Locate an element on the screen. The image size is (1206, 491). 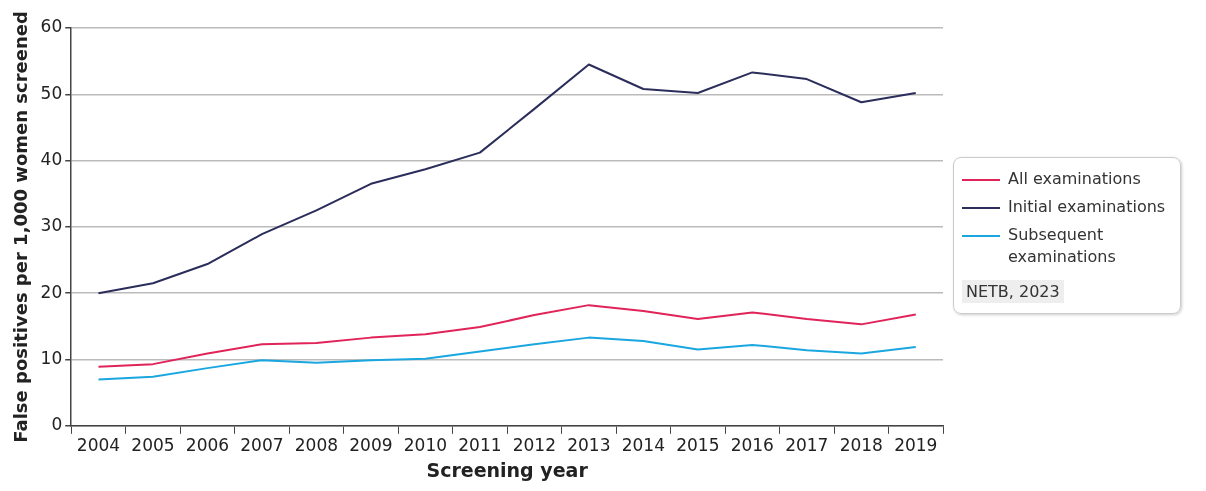
legend-label: All examinations is located at coordinates (1074, 179).